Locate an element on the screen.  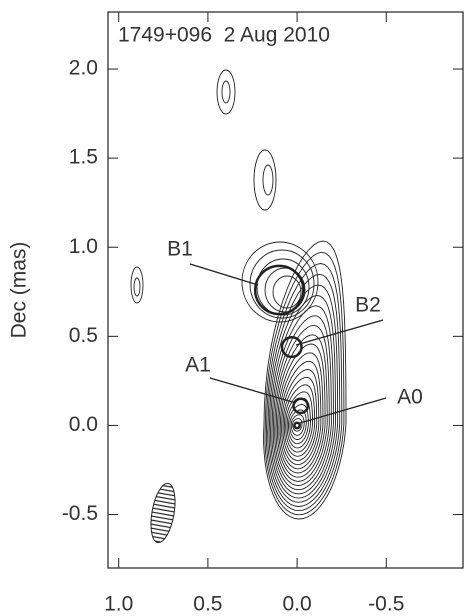
component-label: A0 is located at coordinates (410, 397).